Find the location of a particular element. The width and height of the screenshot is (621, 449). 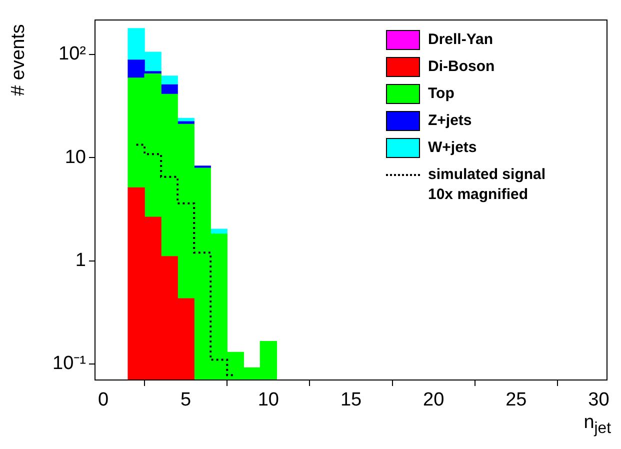

legend-label: Drell-Yan is located at coordinates (461, 40).